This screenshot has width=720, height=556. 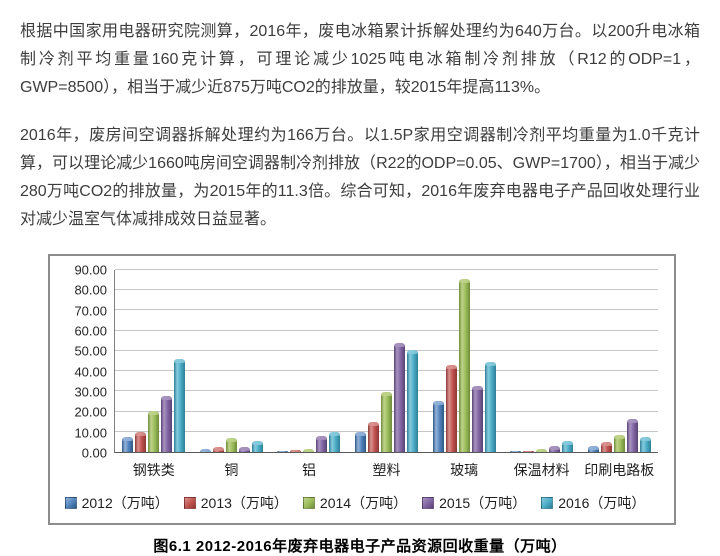 I want to click on legend-label: 2015（万吨）, so click(x=483, y=503).